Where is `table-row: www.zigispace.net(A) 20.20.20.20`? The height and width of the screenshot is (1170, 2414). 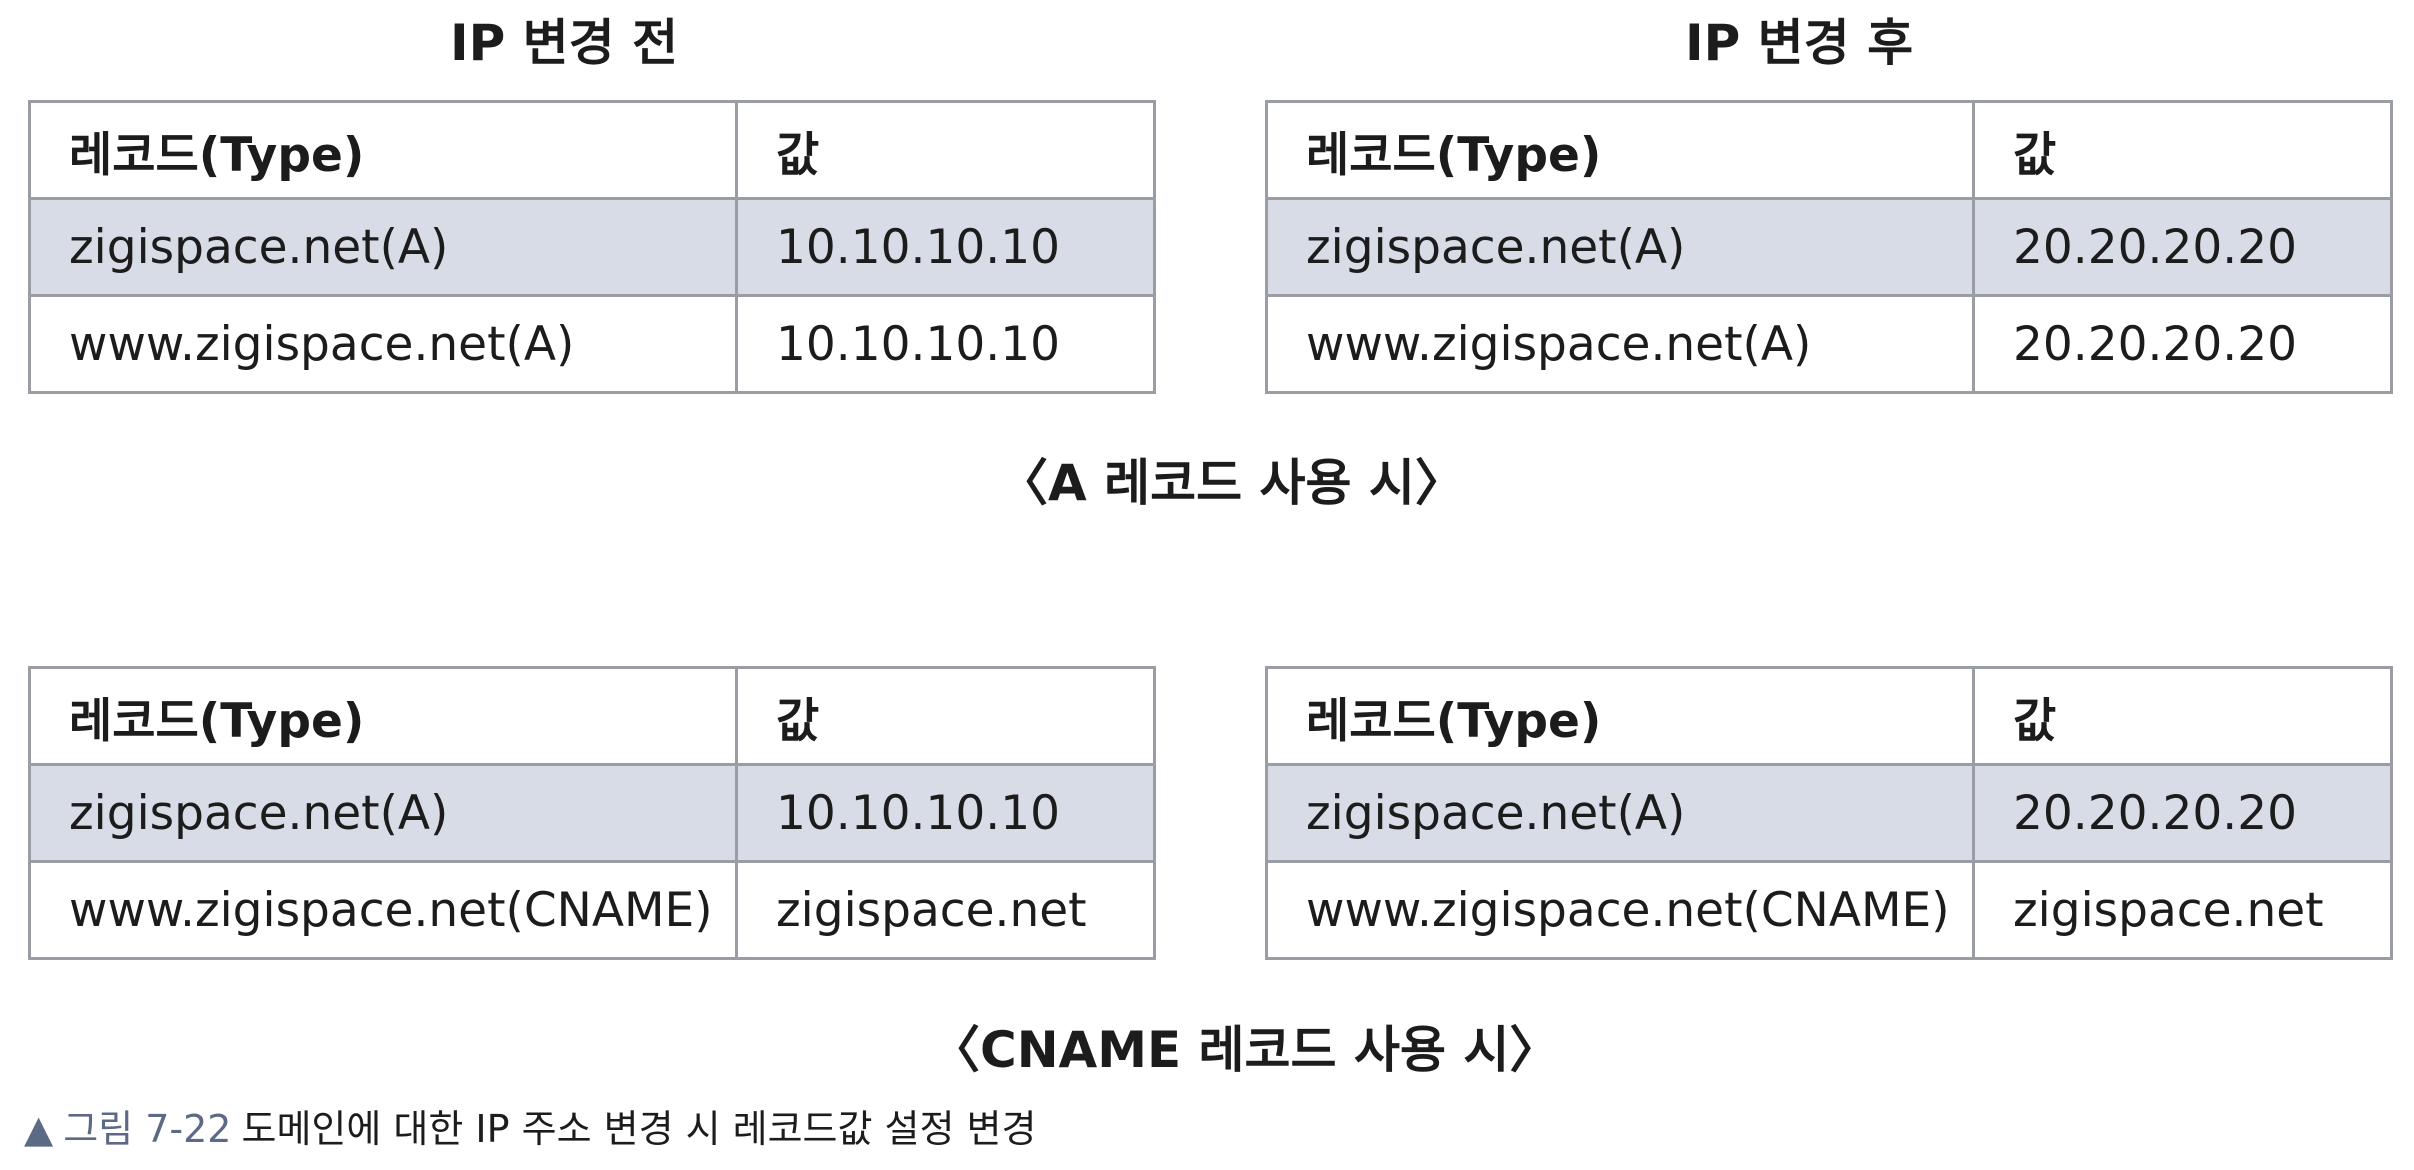
table-row: www.zigispace.net(A) 20.20.20.20 is located at coordinates (1829, 344).